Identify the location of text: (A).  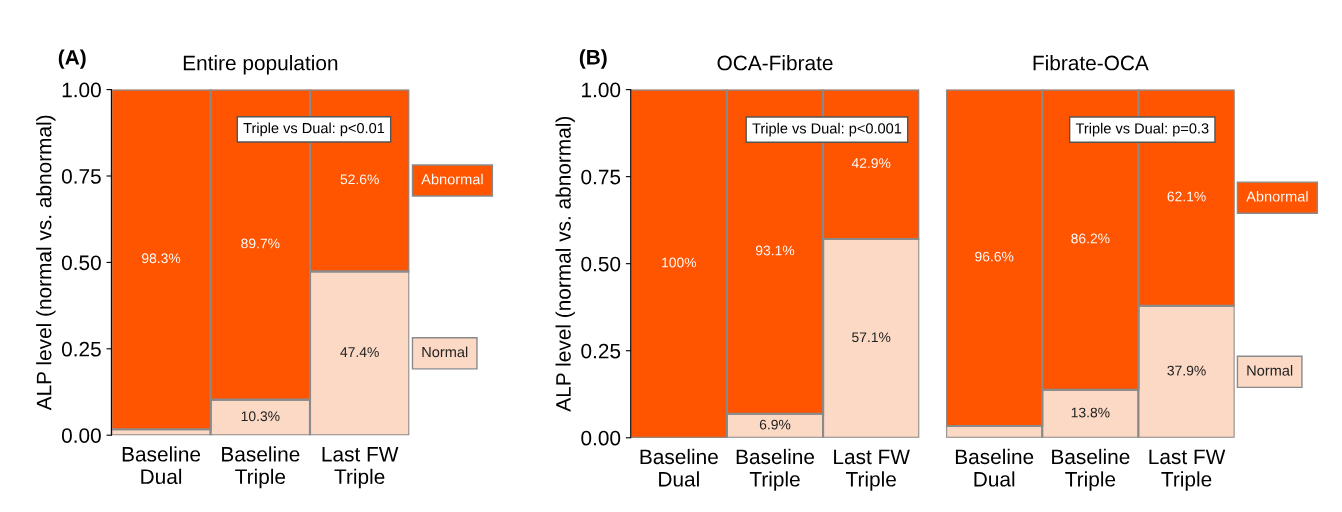
(72, 59).